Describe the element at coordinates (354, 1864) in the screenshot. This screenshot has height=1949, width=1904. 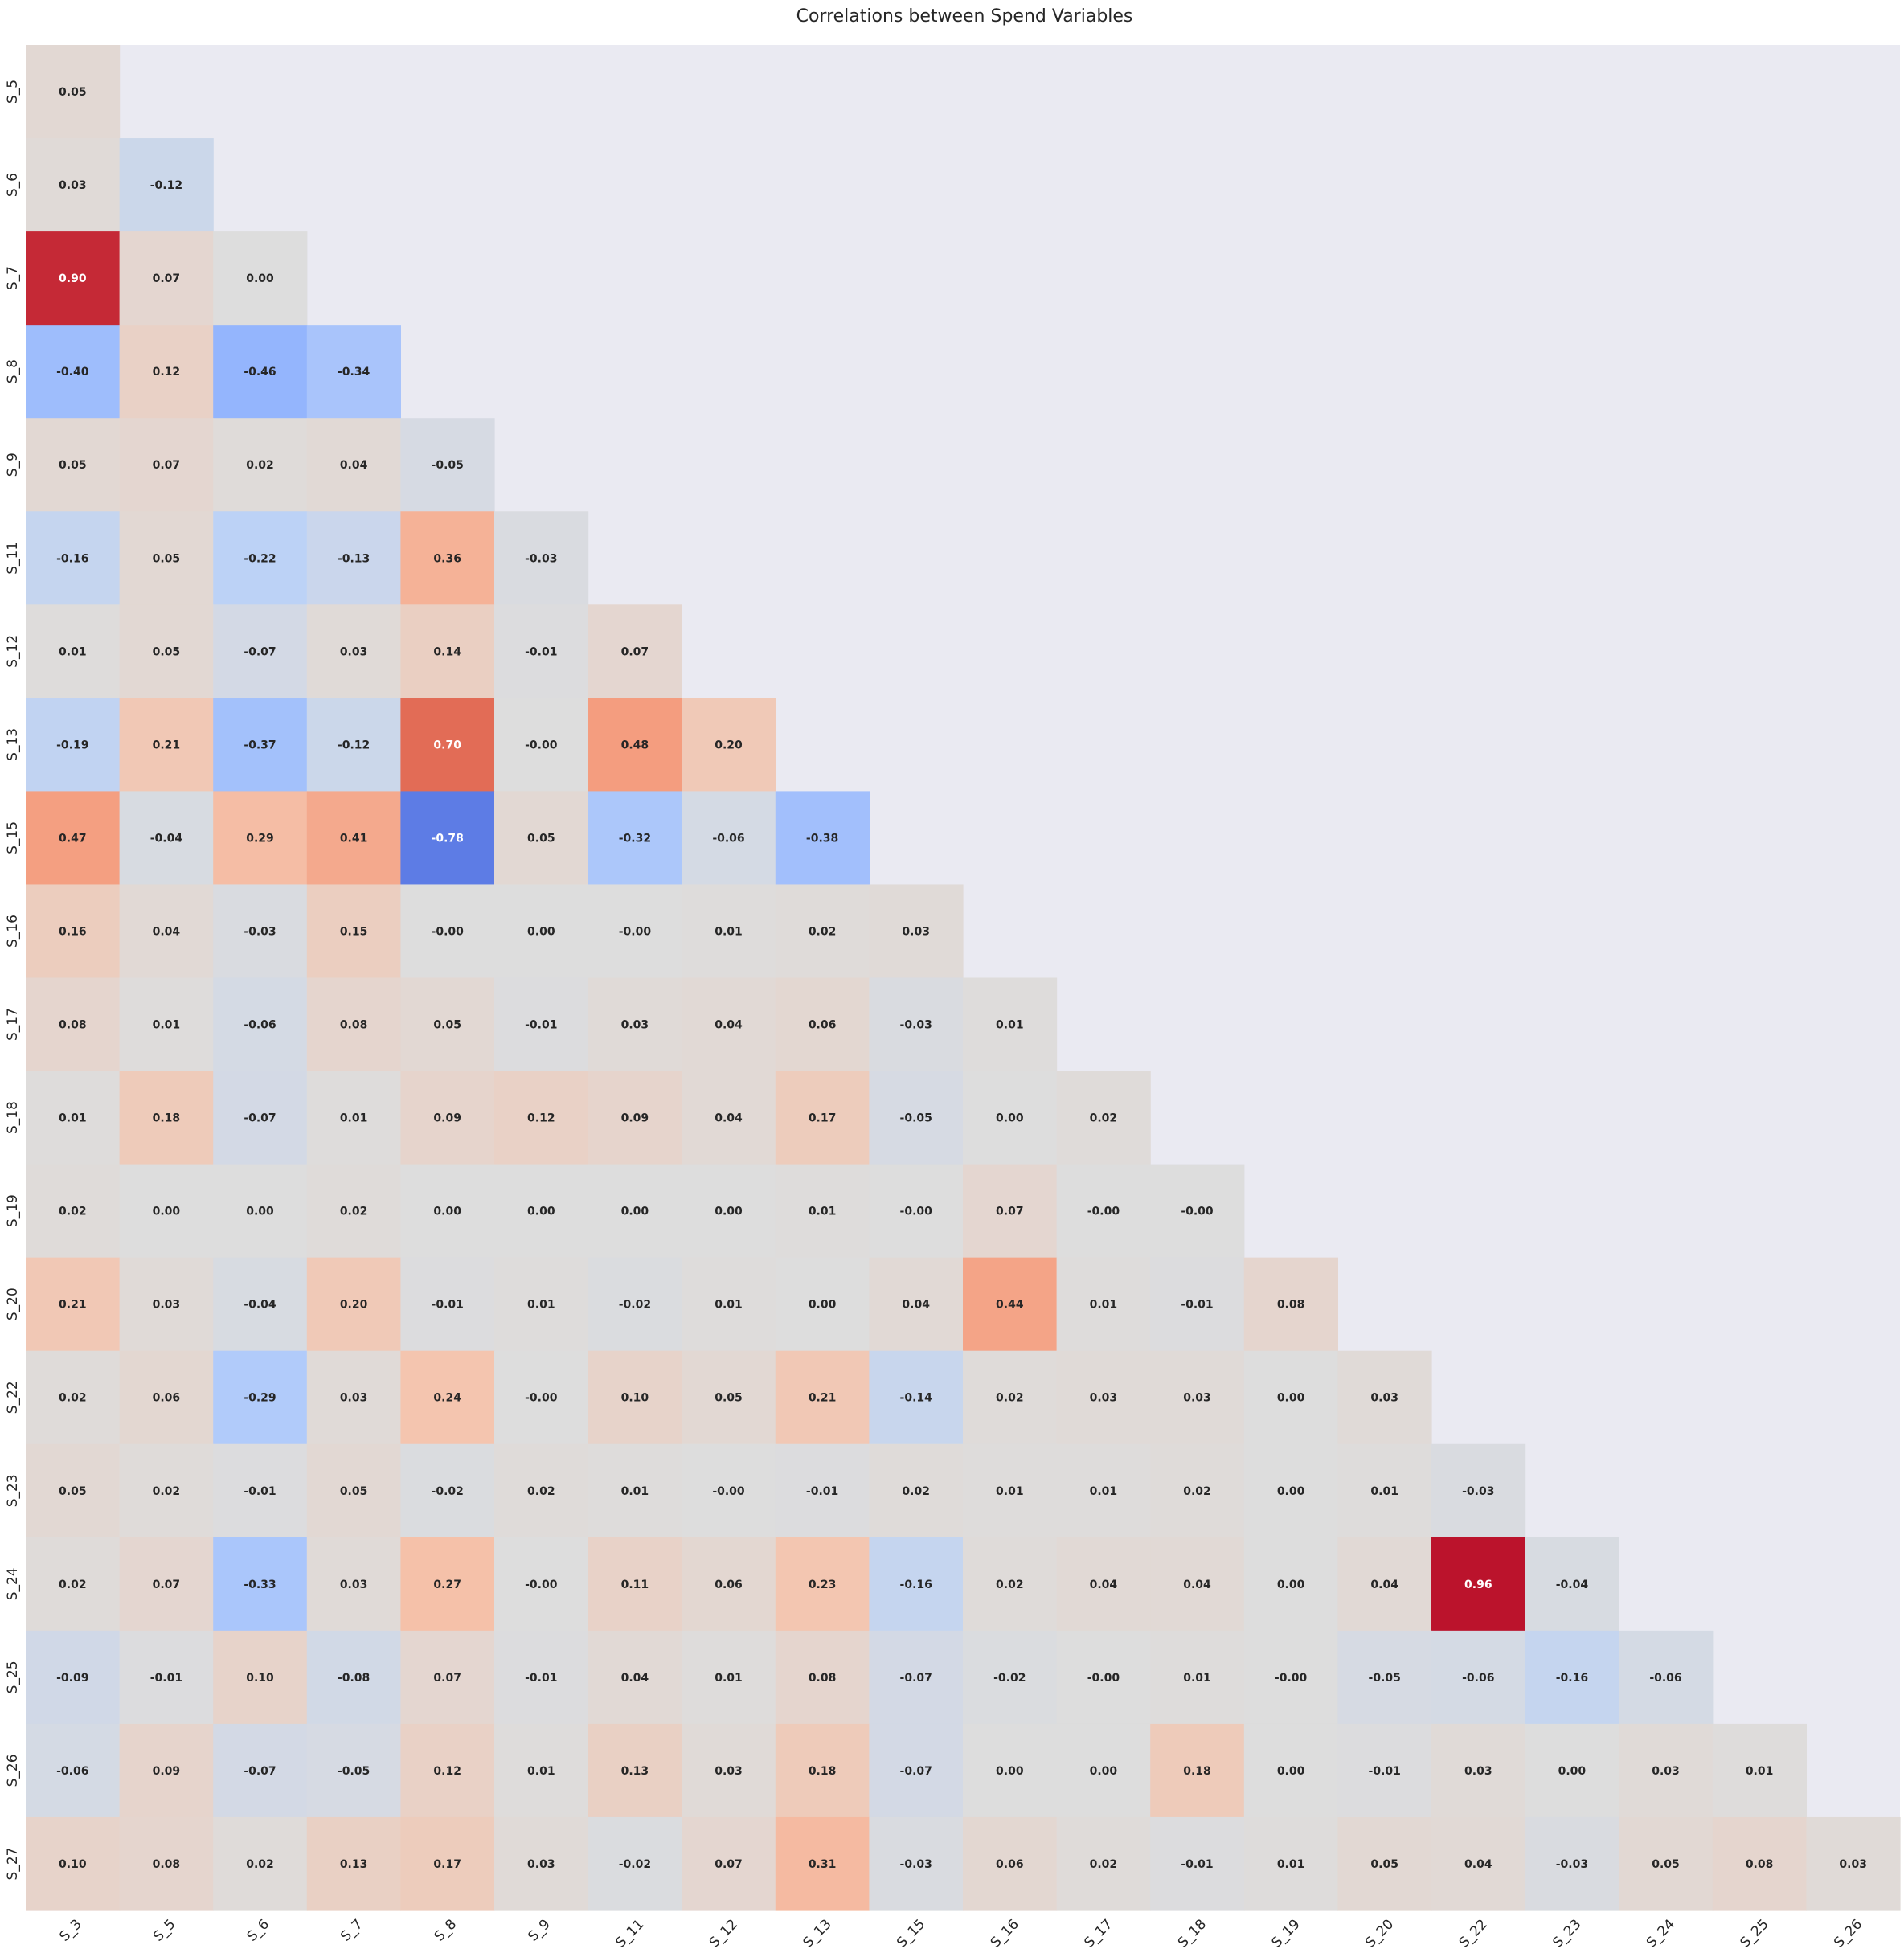
I see `cell-value-label: 0.13` at that location.